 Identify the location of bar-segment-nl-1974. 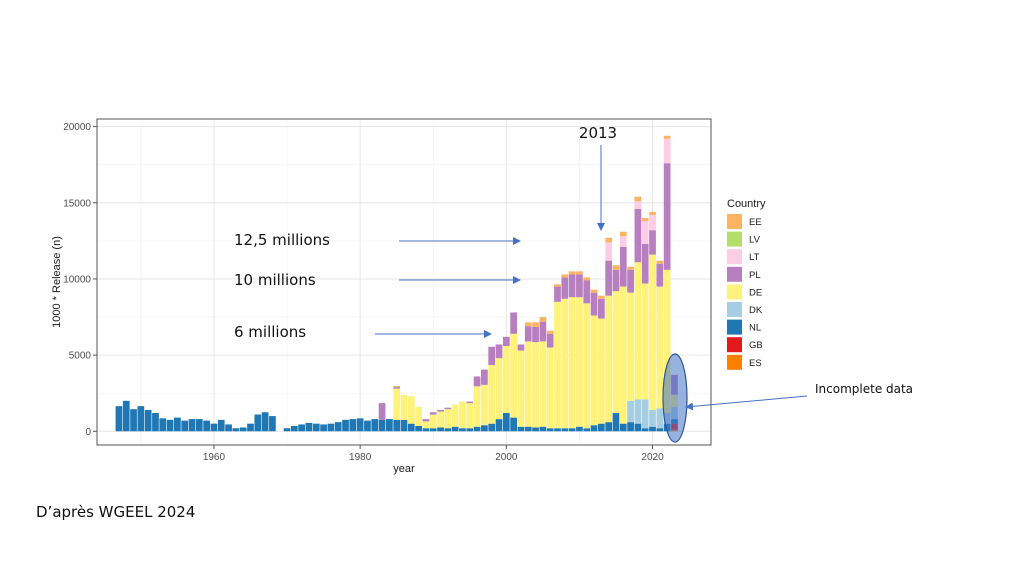
(316, 427).